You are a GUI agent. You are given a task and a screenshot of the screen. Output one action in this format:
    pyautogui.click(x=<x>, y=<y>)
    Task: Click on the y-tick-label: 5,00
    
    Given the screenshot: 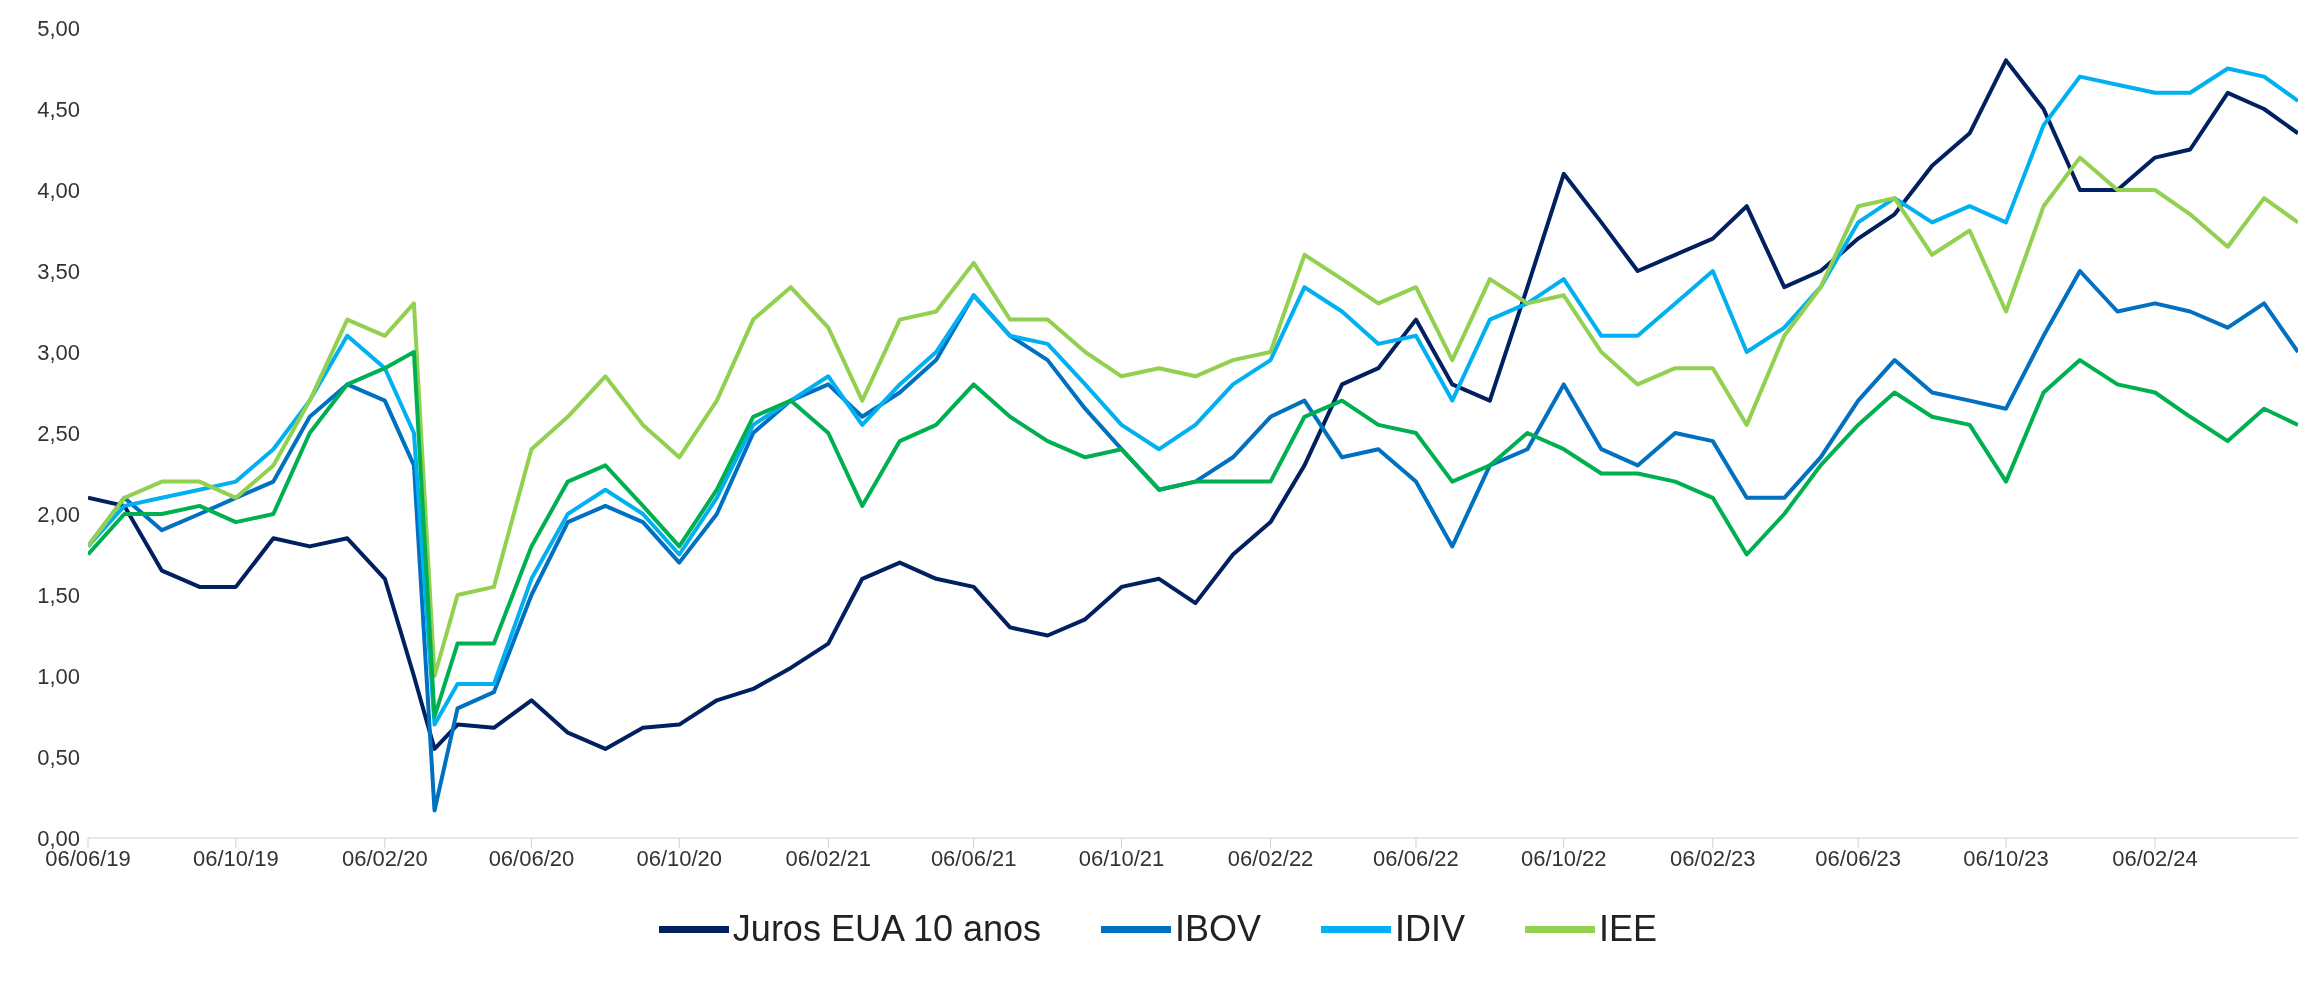 What is the action you would take?
    pyautogui.click(x=58, y=28)
    